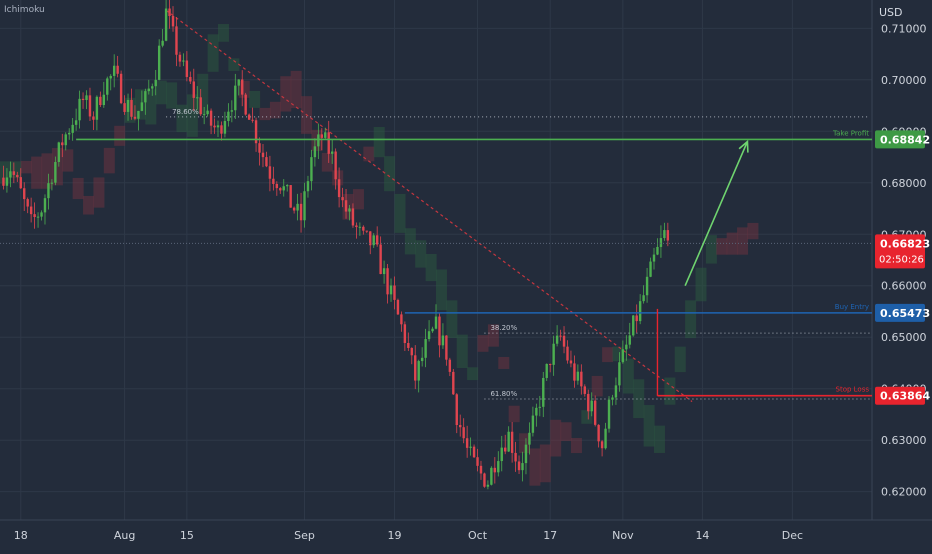 The image size is (932, 554). I want to click on y-tick-label: 0.70000, so click(904, 80).